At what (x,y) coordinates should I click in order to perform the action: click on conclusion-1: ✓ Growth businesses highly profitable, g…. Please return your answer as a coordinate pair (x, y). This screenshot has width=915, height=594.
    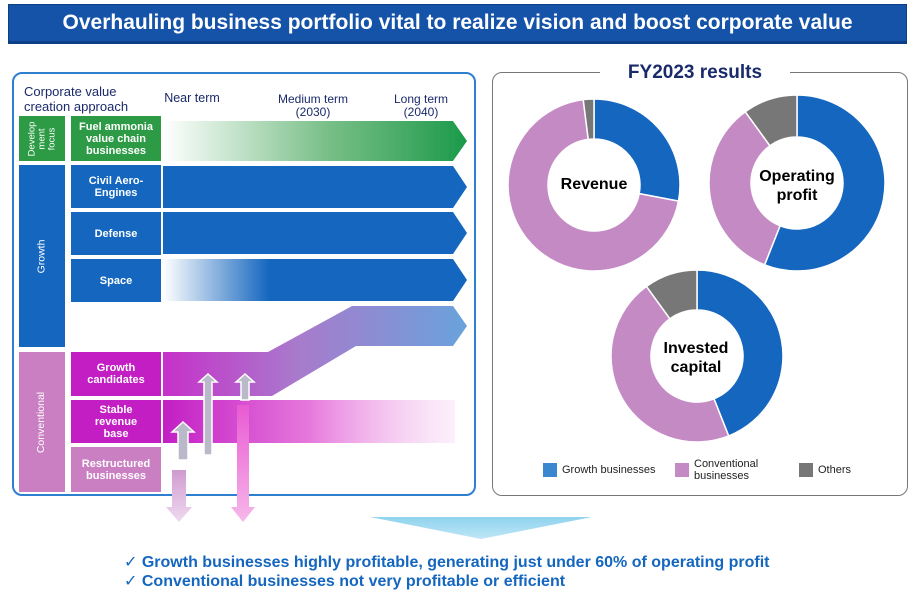
    Looking at the image, I should click on (447, 562).